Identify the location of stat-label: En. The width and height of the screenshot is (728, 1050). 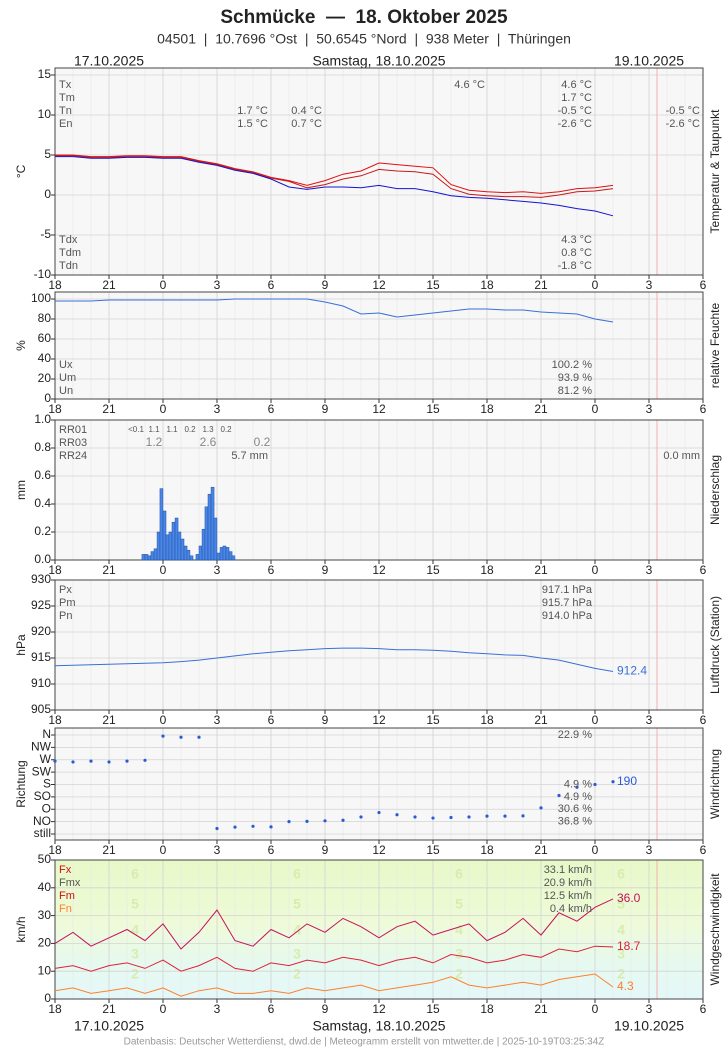
(65, 124).